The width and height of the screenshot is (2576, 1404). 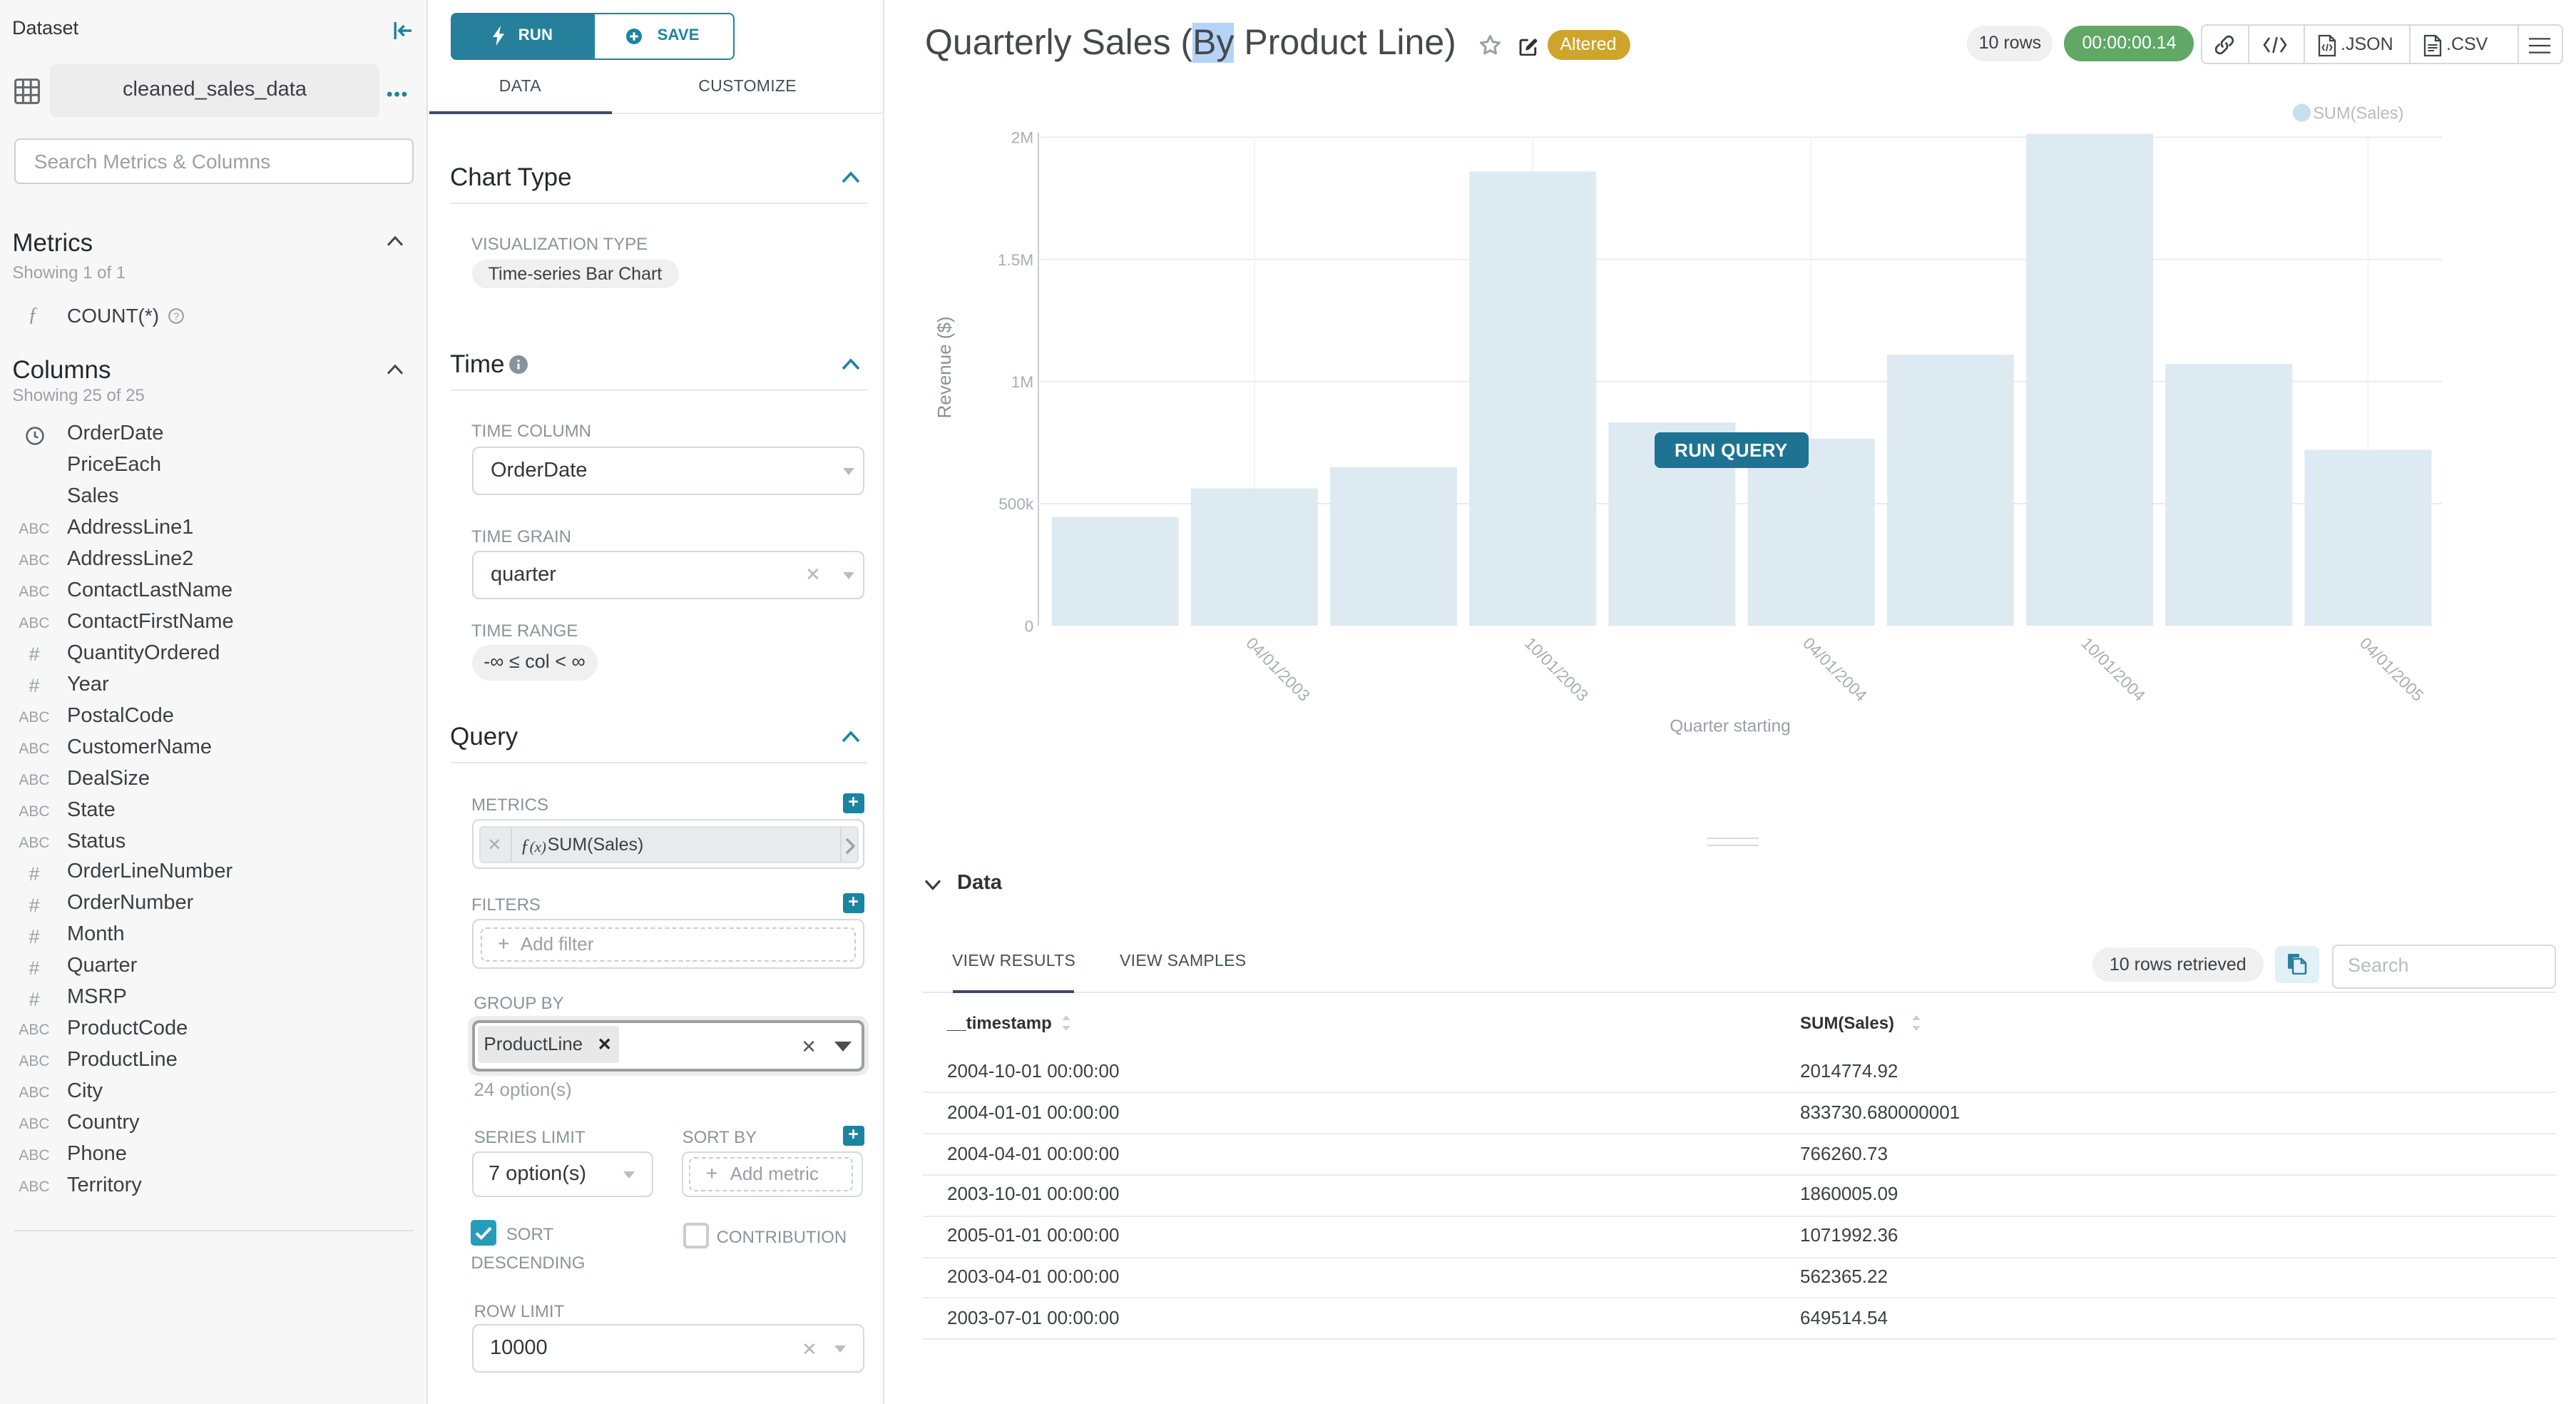 I want to click on svg-text: Revenue ($), so click(x=945, y=367).